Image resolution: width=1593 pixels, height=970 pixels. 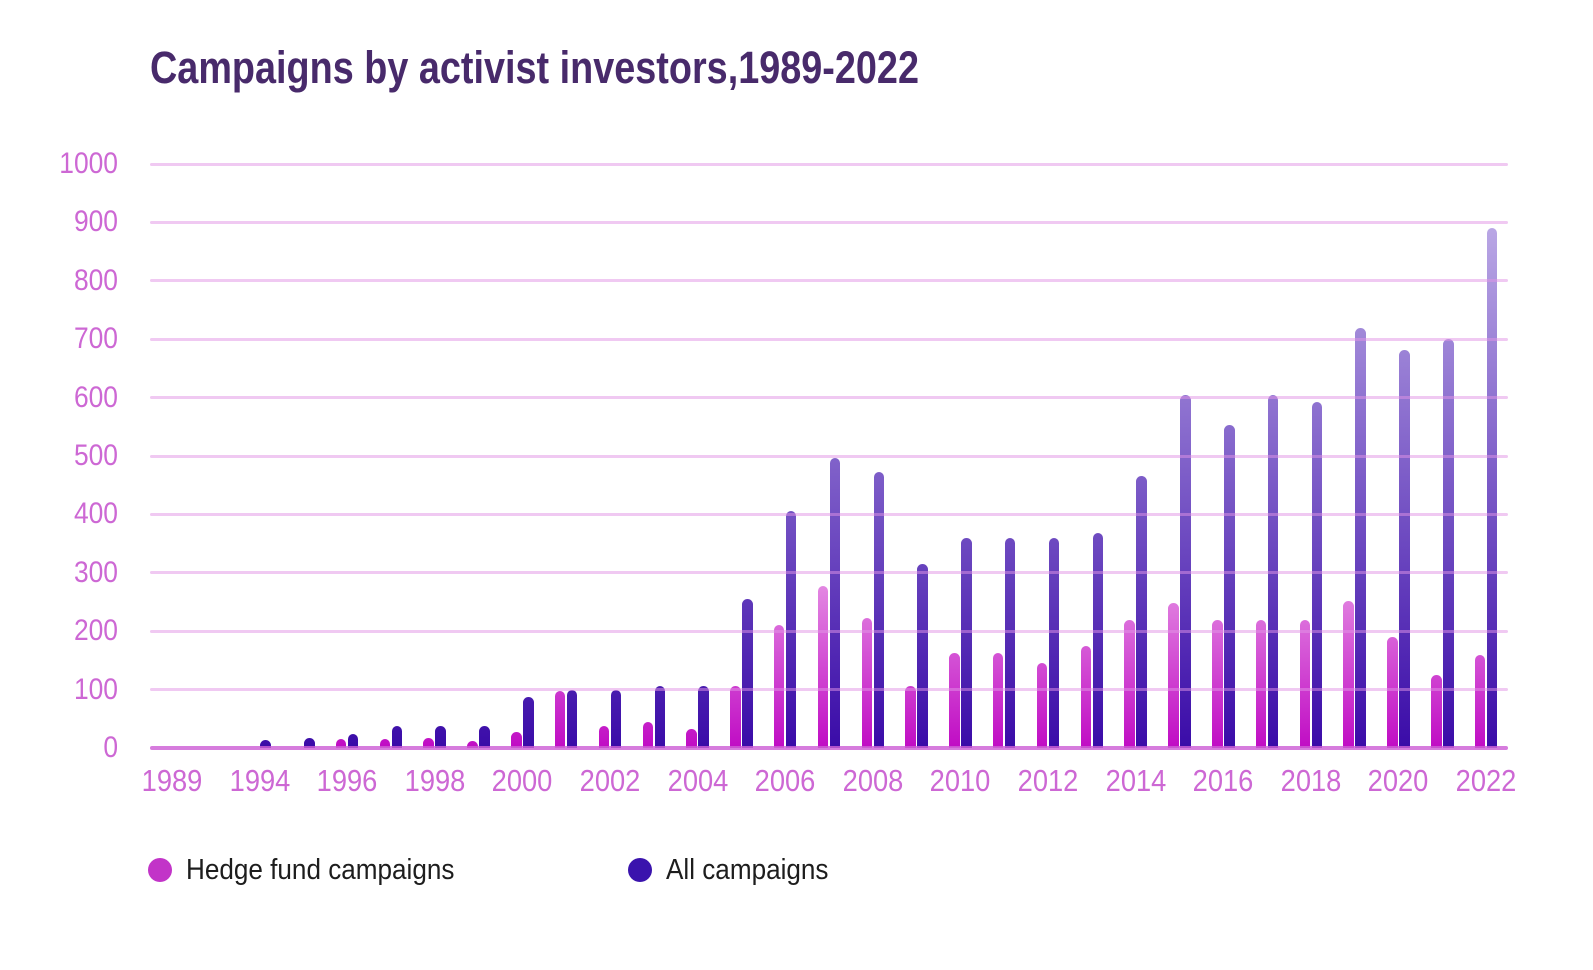 I want to click on bar-1998-all, so click(x=440, y=736).